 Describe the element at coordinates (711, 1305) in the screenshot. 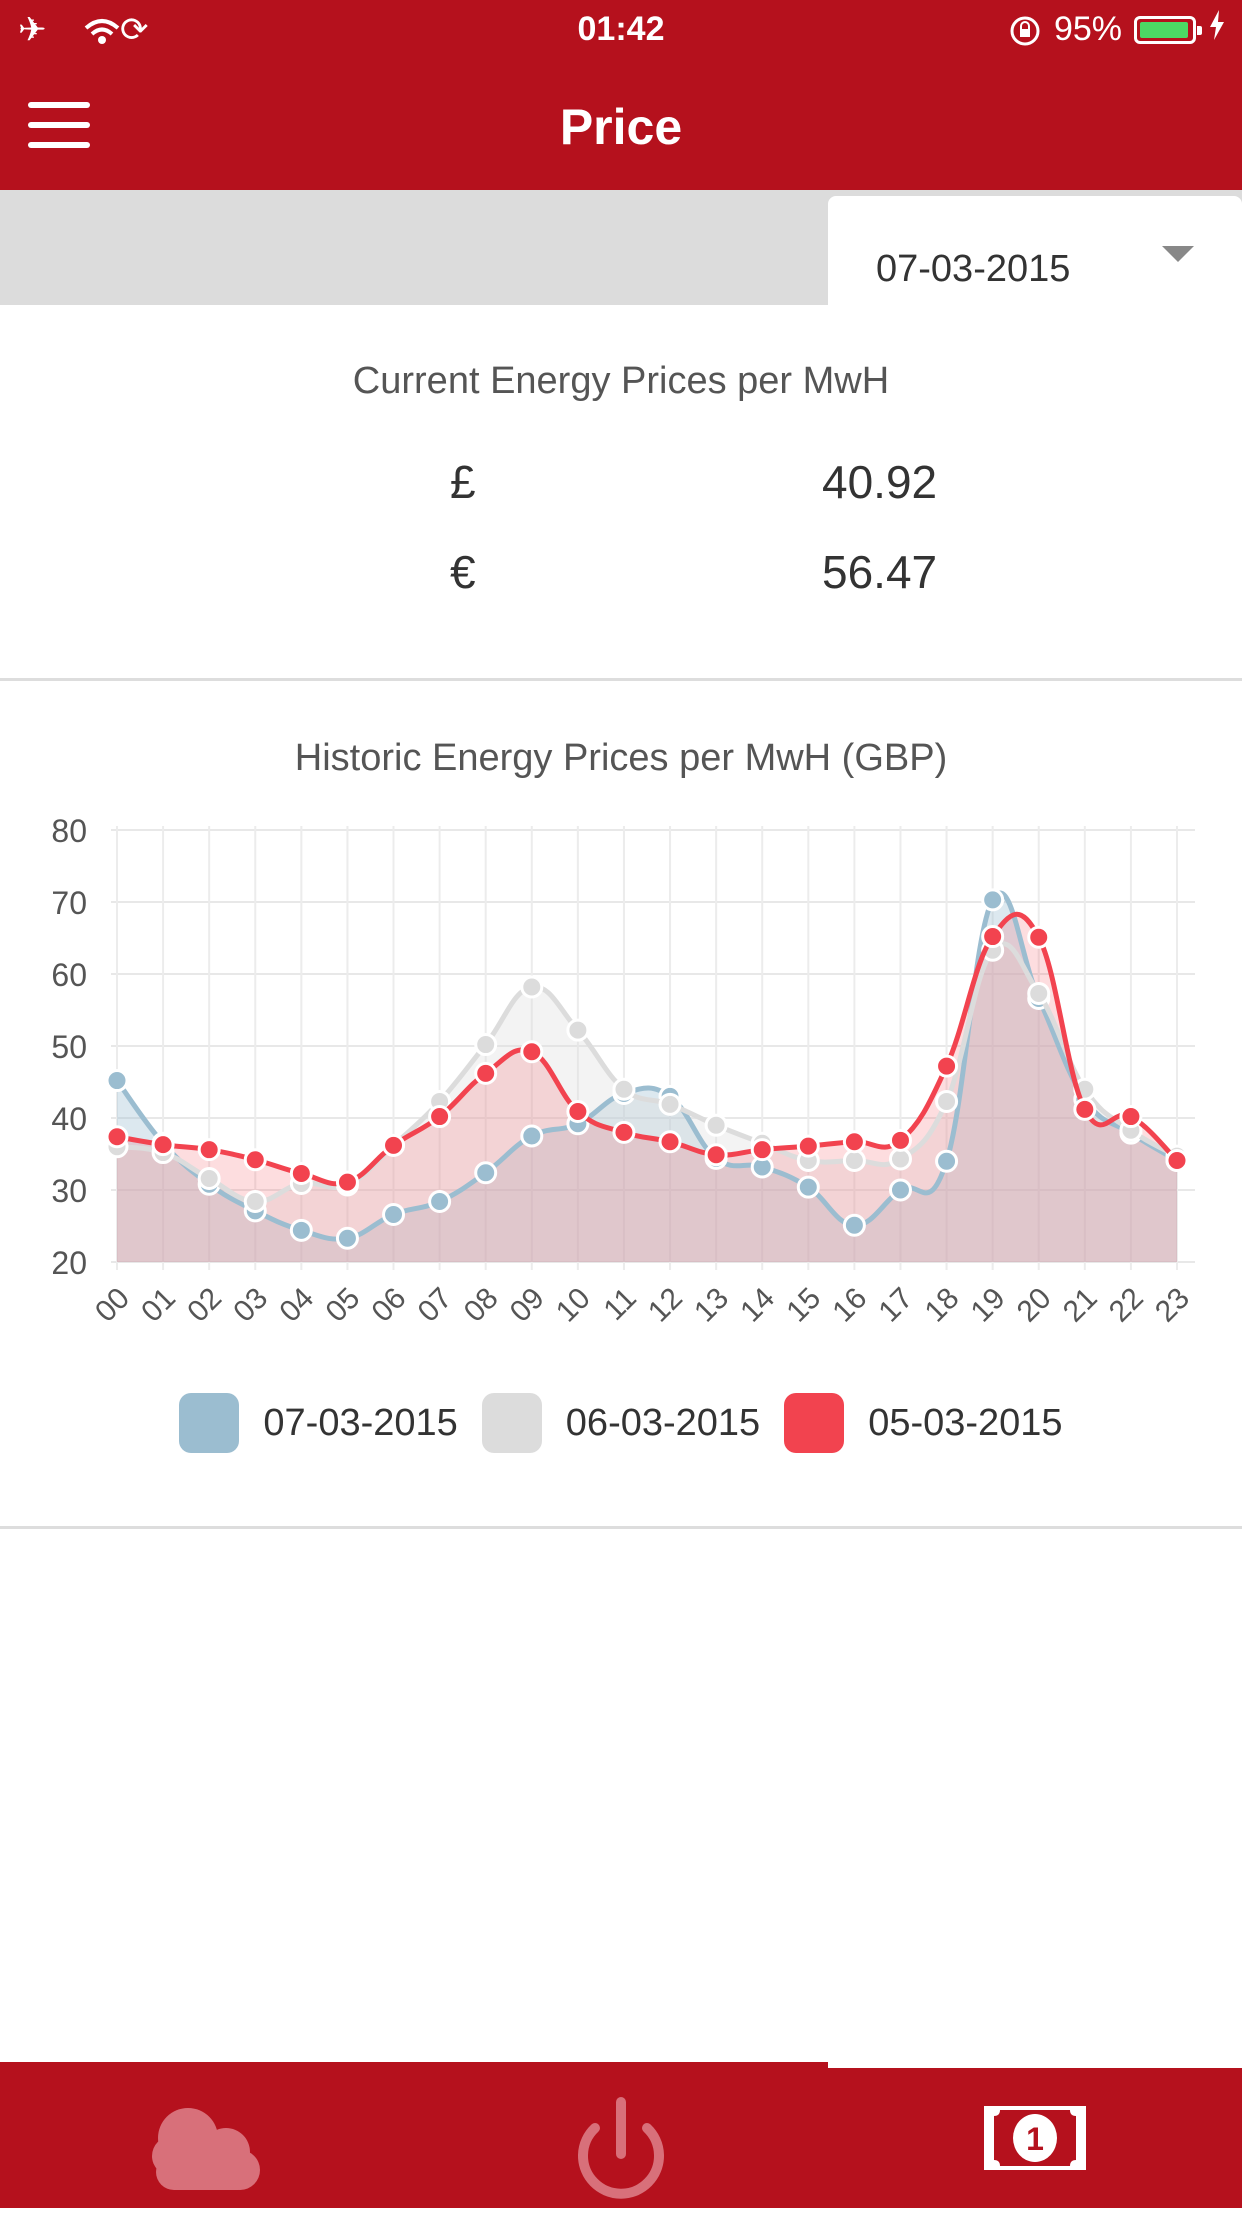

I see `x-tick-label: 13` at that location.